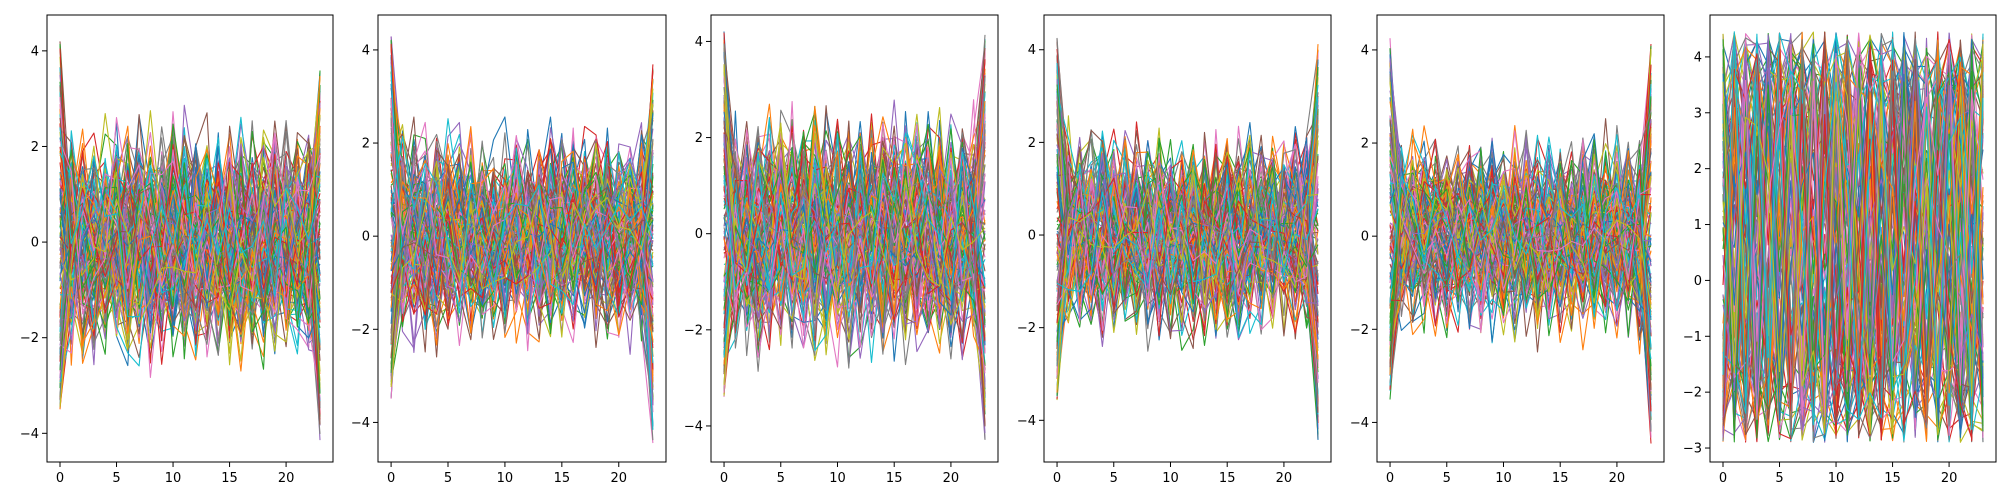  I want to click on subplot-6: 0 5 10 15 20 −3 −2 −1 0 1 2 3 4, so click(1840, 250).